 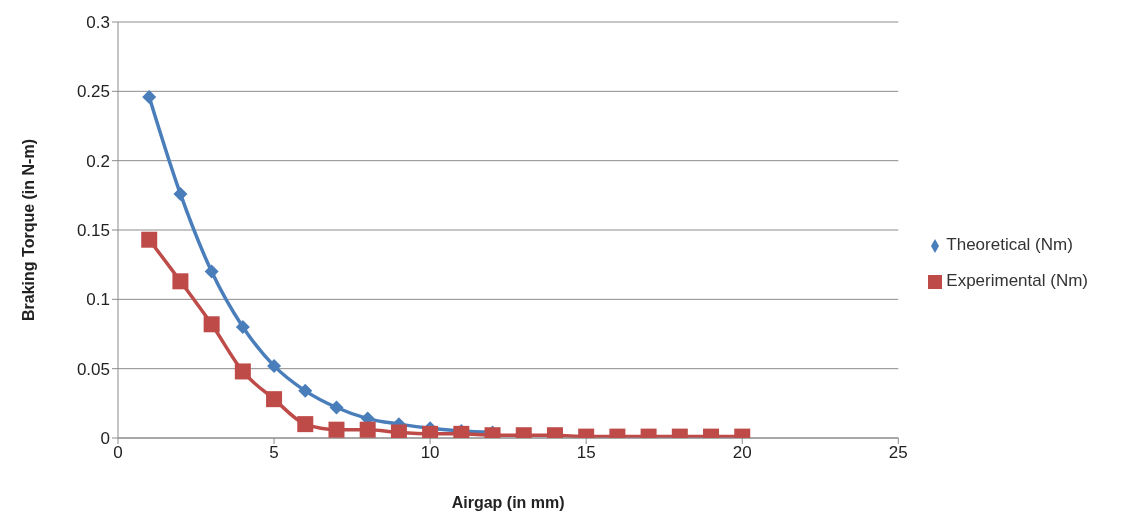 What do you see at coordinates (742, 453) in the screenshot?
I see `x-tick-label: 20` at bounding box center [742, 453].